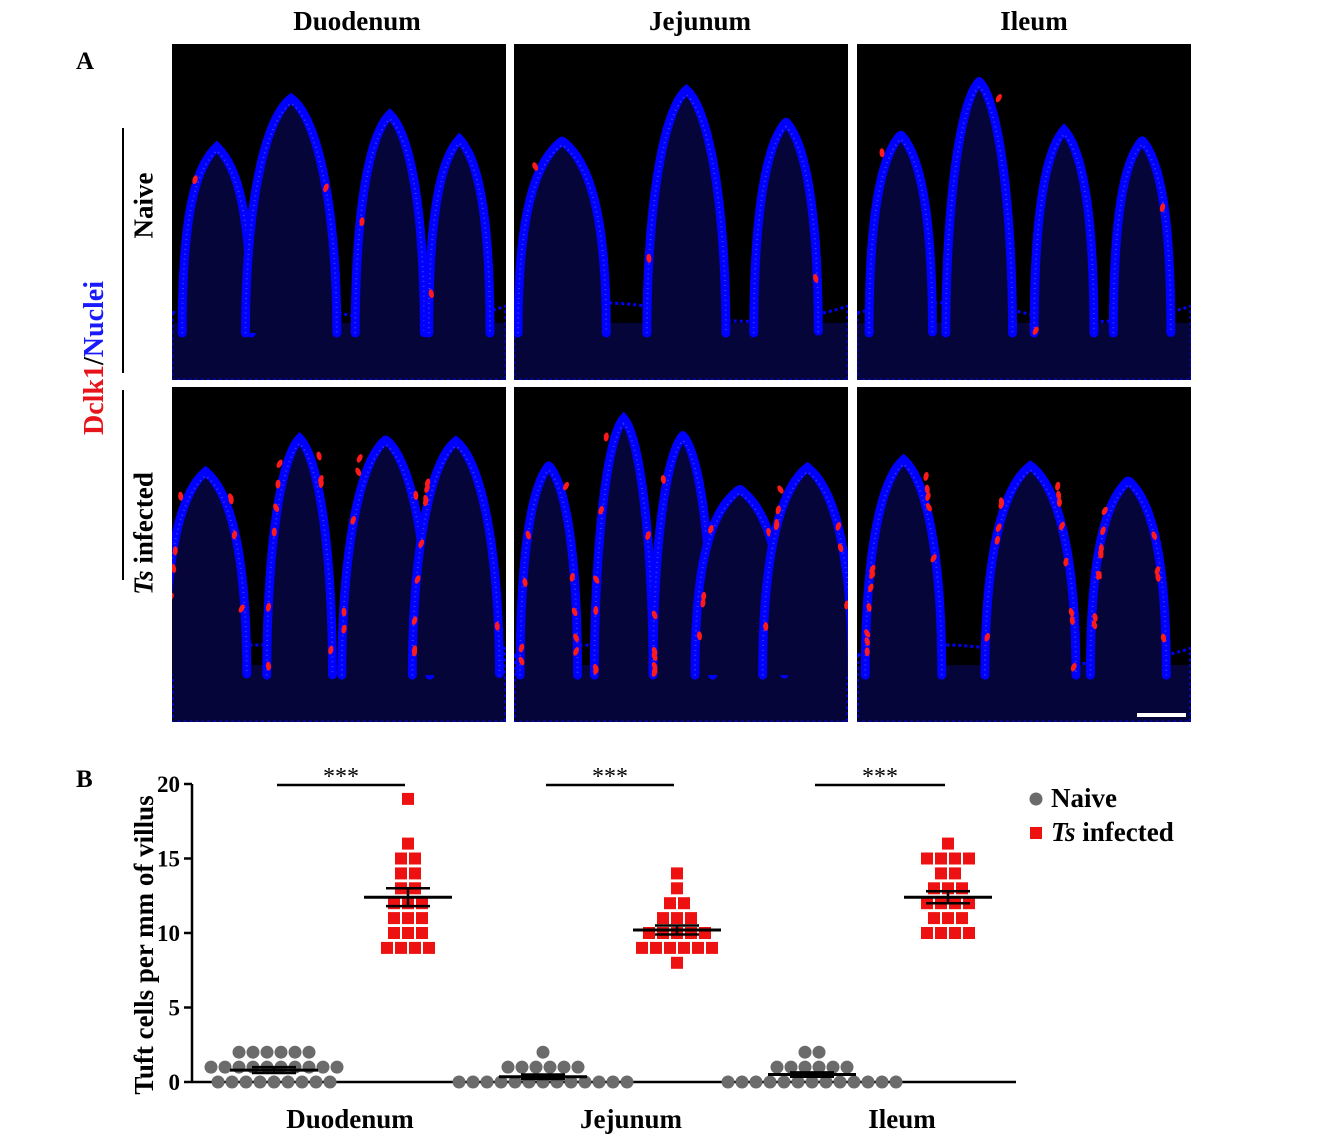  Describe the element at coordinates (123, 485) in the screenshot. I see `row-divider-infected` at that location.